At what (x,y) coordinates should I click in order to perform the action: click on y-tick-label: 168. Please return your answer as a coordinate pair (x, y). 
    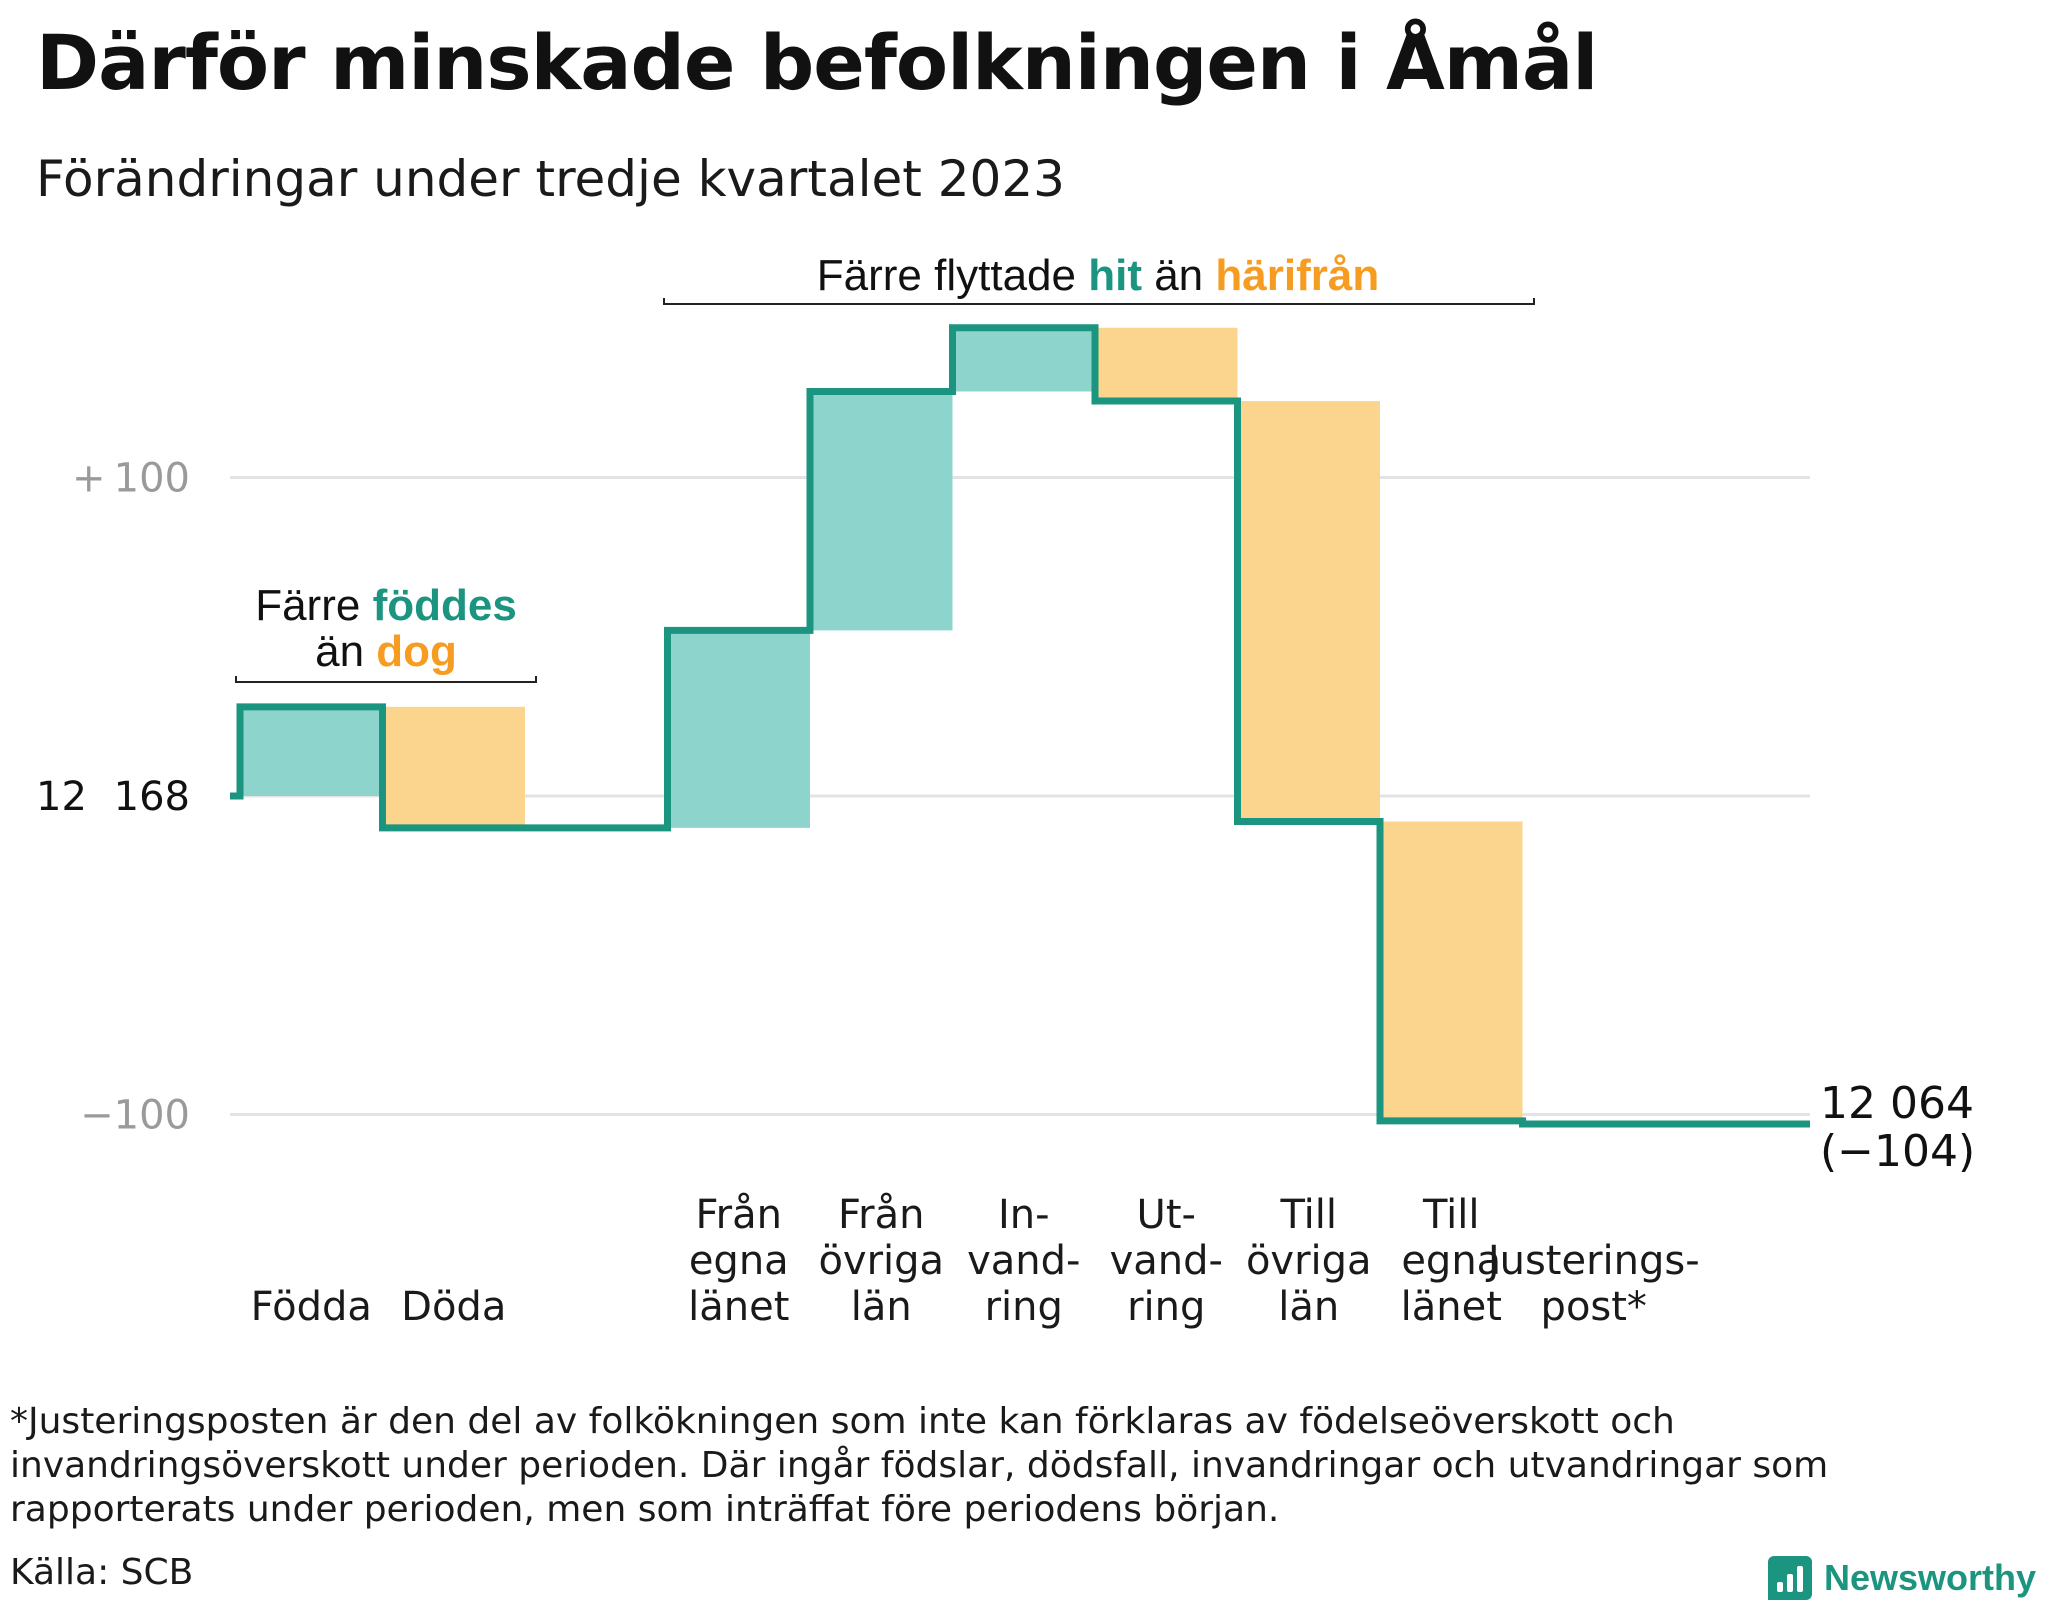
    Looking at the image, I should click on (152, 797).